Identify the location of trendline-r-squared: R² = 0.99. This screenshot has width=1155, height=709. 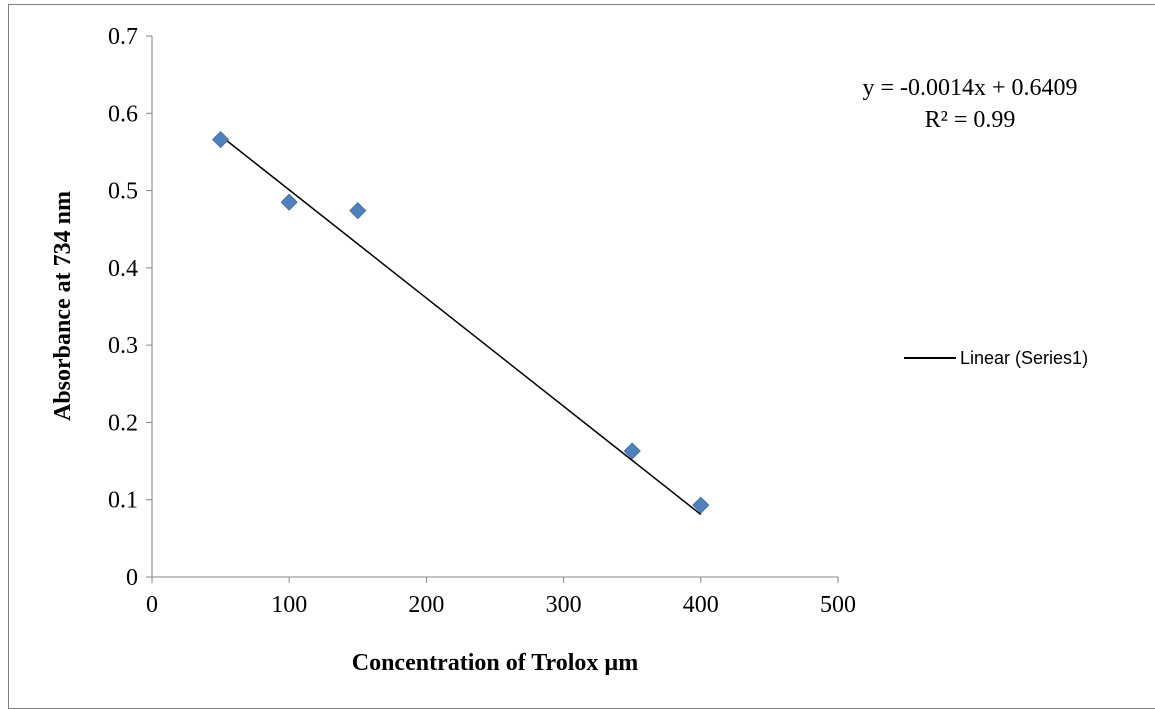
(970, 120).